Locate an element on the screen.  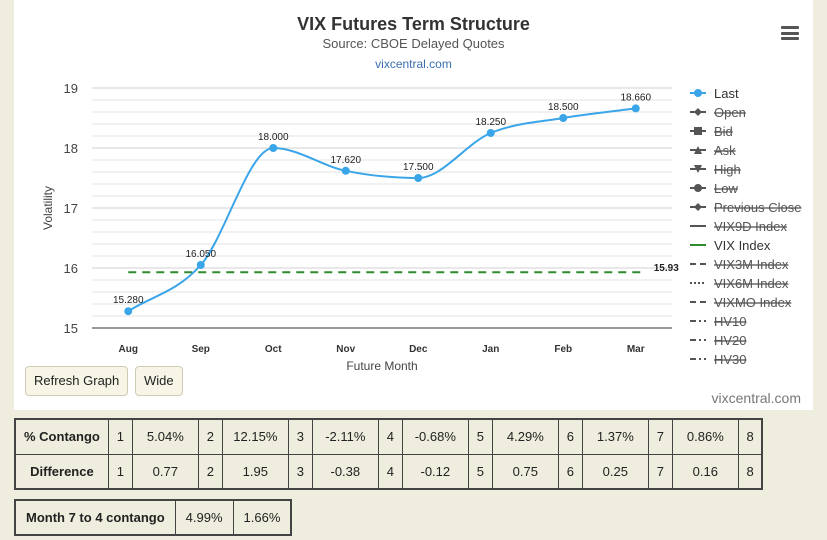
legend-item-label: VIX3M Index is located at coordinates (751, 264).